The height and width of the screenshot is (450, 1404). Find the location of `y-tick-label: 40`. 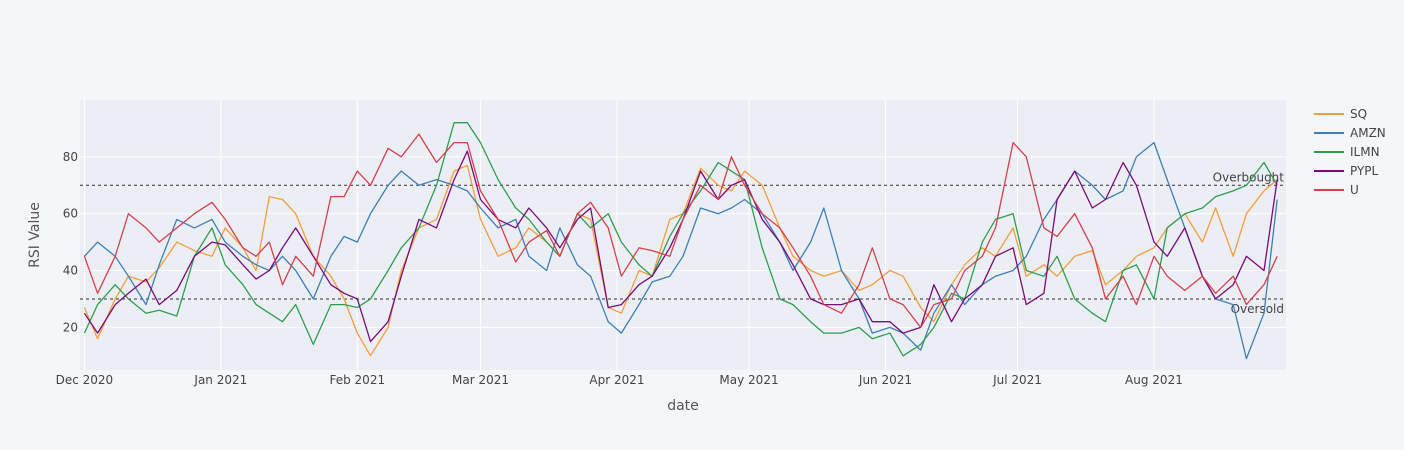

y-tick-label: 40 is located at coordinates (70, 271).